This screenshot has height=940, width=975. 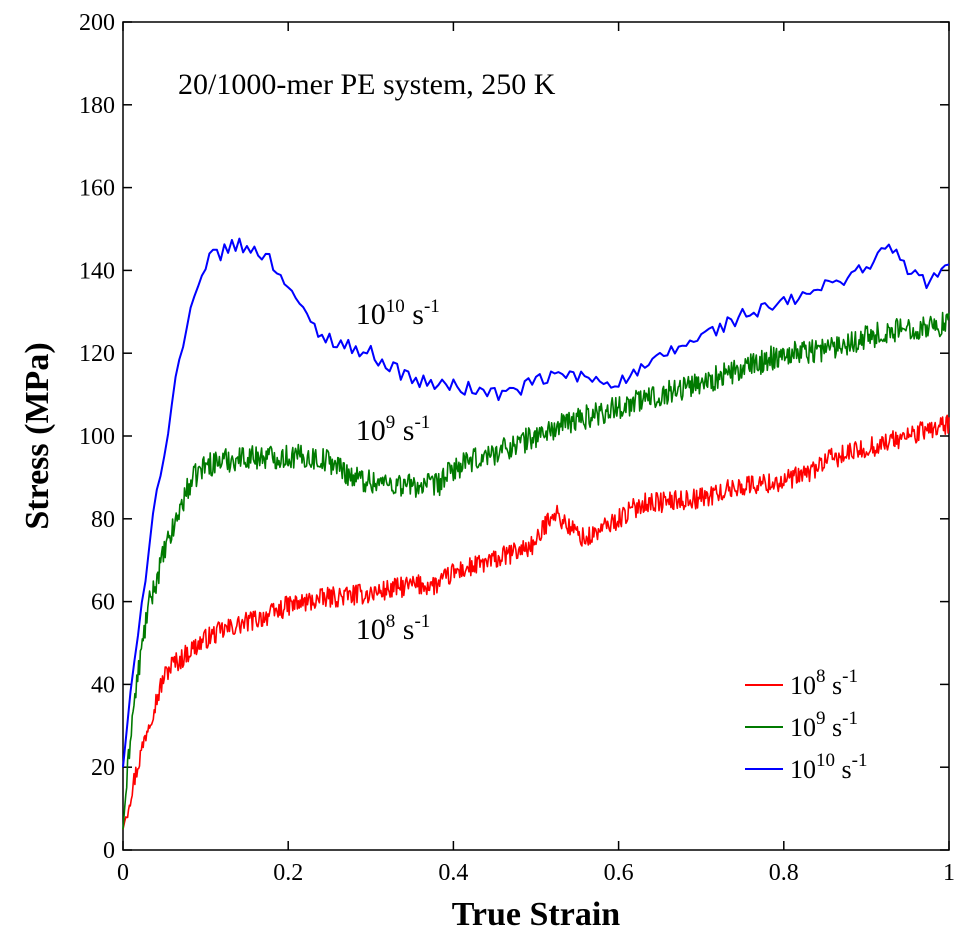 I want to click on legend-label: 1010 s-1, so click(x=828, y=767).